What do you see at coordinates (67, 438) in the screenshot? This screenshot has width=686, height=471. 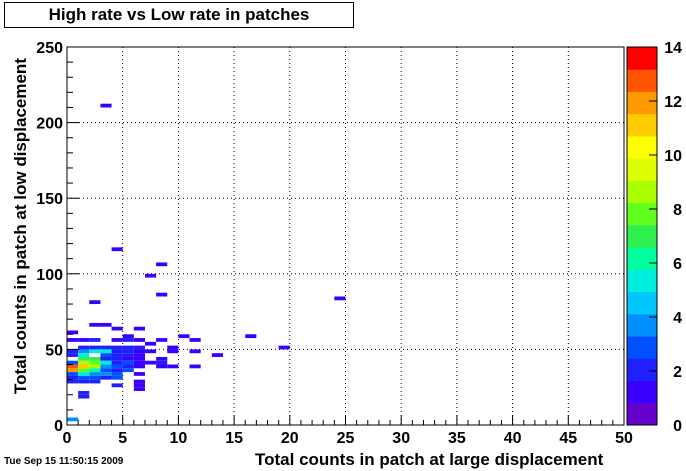 I see `x-tick-label: 0` at bounding box center [67, 438].